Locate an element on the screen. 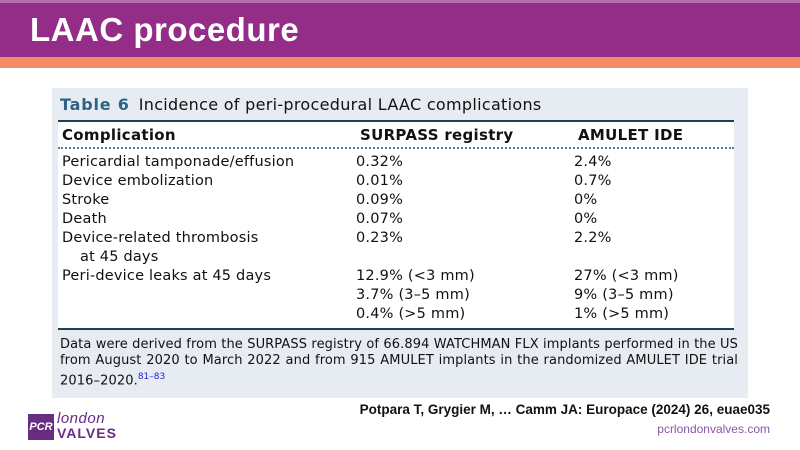  header-bar: LAAC procedure is located at coordinates (400, 30).